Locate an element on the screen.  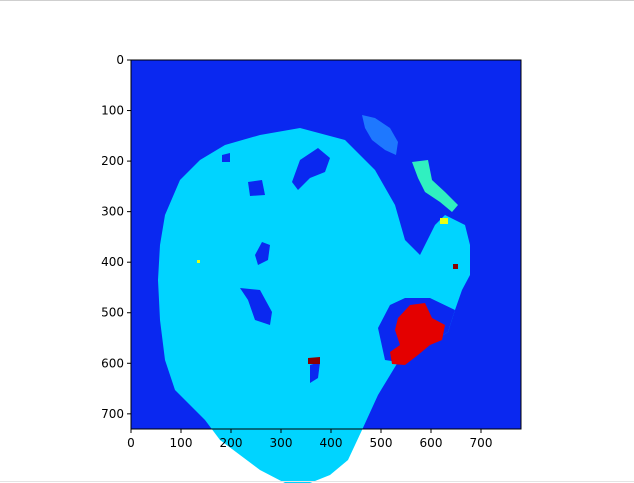
x-tick-label: 500 is located at coordinates (381, 443).